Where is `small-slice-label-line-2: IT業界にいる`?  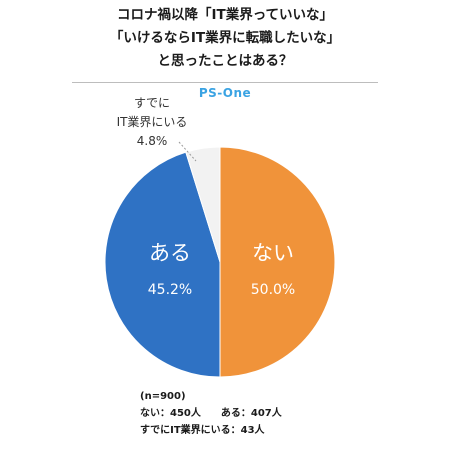
small-slice-label-line-2: IT業界にいる is located at coordinates (152, 122).